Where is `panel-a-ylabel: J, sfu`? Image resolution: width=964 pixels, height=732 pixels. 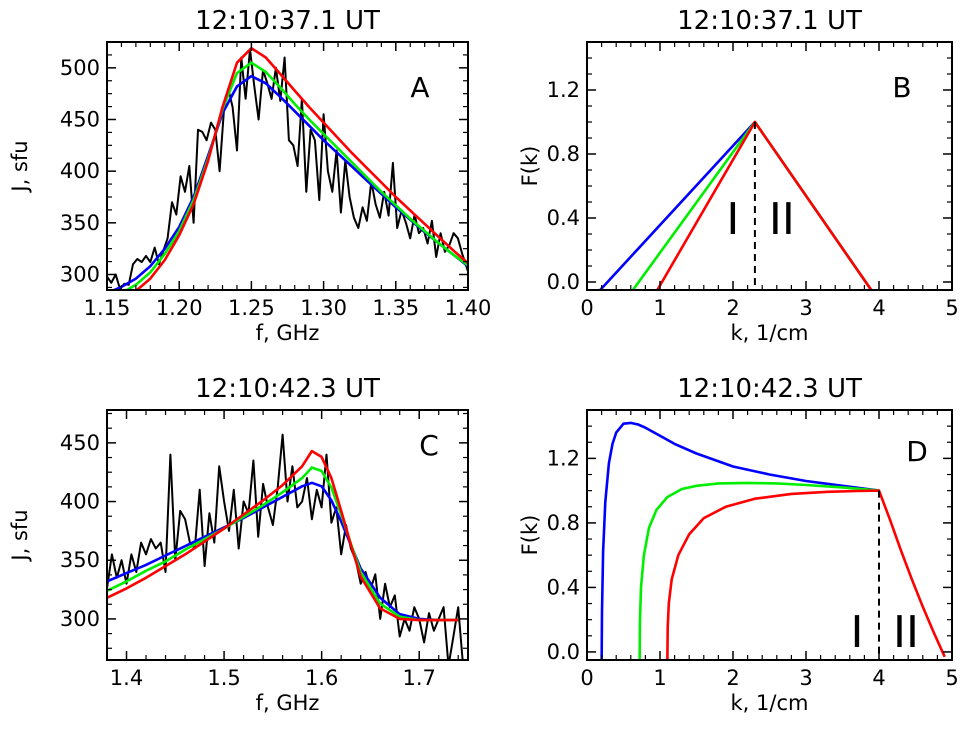 panel-a-ylabel: J, sfu is located at coordinates (20, 166).